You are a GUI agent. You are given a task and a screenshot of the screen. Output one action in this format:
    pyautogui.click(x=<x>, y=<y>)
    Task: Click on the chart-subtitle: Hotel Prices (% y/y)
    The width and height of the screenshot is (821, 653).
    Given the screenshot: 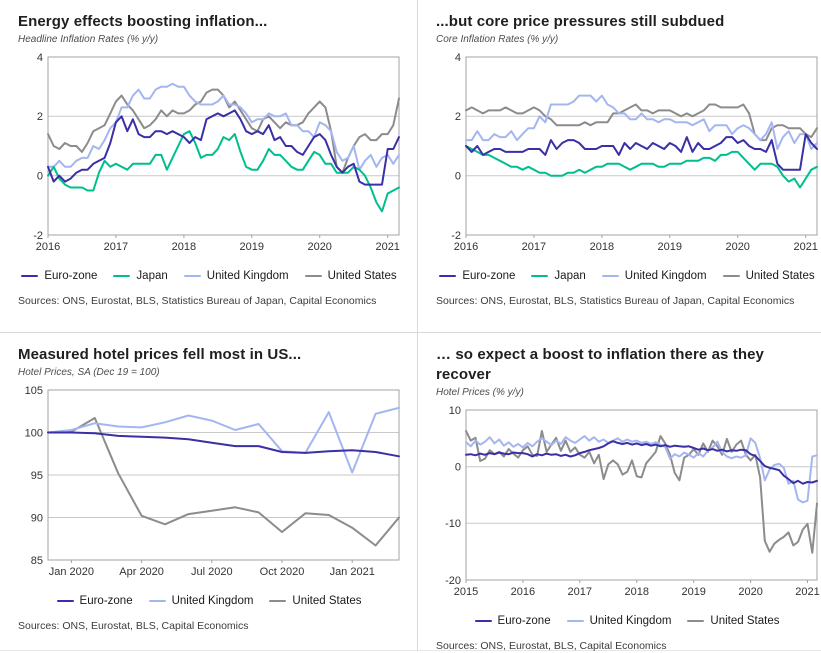 What is the action you would take?
    pyautogui.click(x=480, y=392)
    